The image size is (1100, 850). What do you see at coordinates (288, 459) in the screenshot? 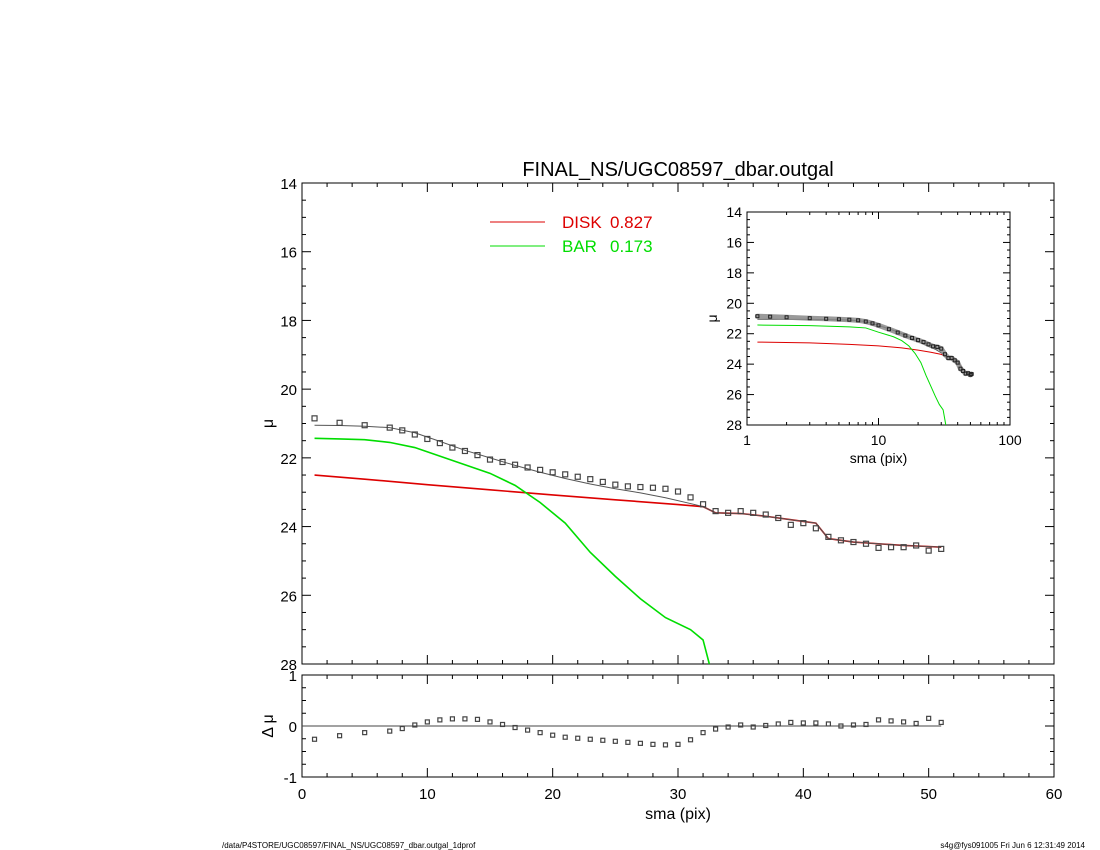
I see `main-ytick-label: 22` at bounding box center [288, 459].